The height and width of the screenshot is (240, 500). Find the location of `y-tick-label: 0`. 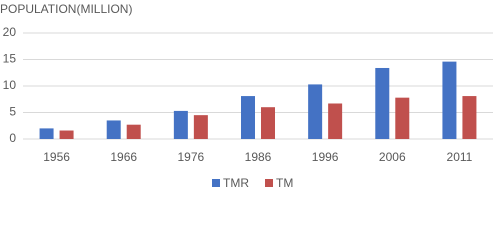

y-tick-label: 0 is located at coordinates (12, 138).